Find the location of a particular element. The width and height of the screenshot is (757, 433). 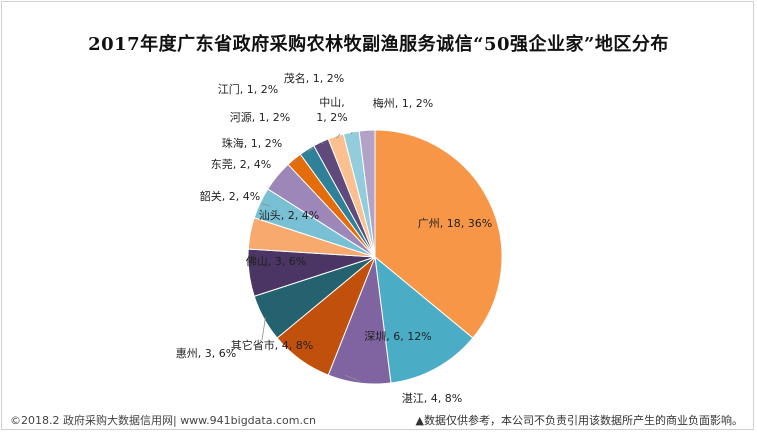

data-label-3: 湛江, 4, 8% is located at coordinates (432, 398).